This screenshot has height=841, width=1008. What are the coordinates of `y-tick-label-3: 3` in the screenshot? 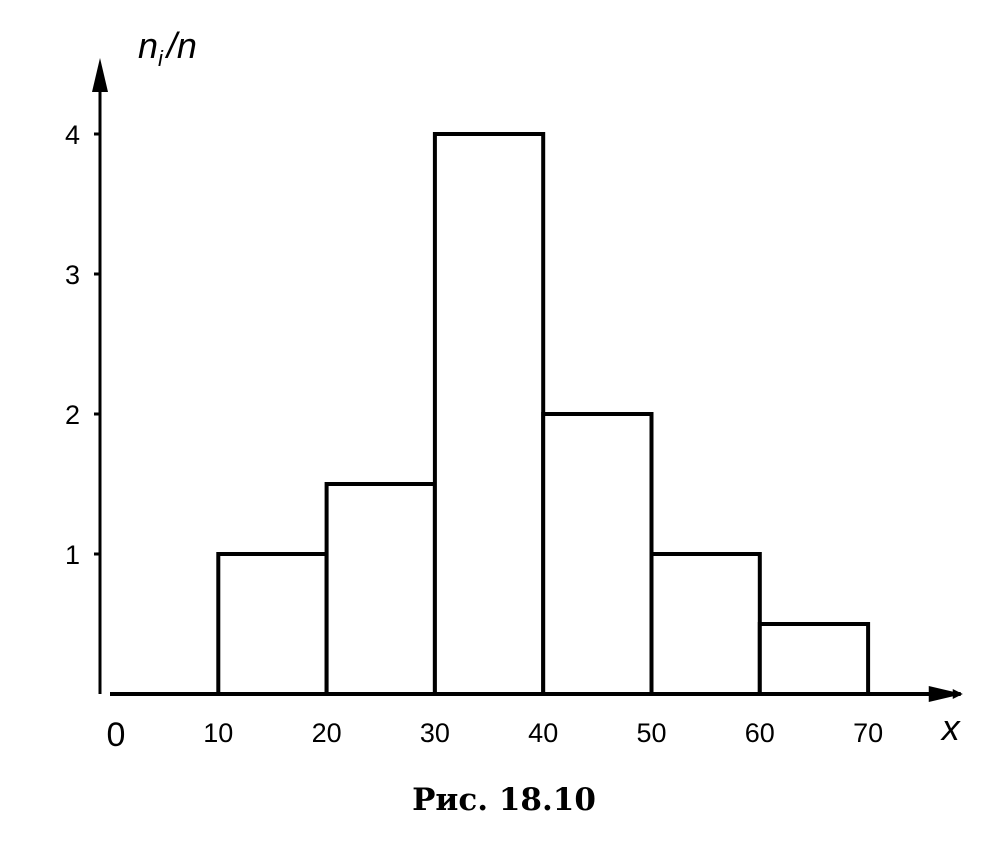 It's located at (72, 275).